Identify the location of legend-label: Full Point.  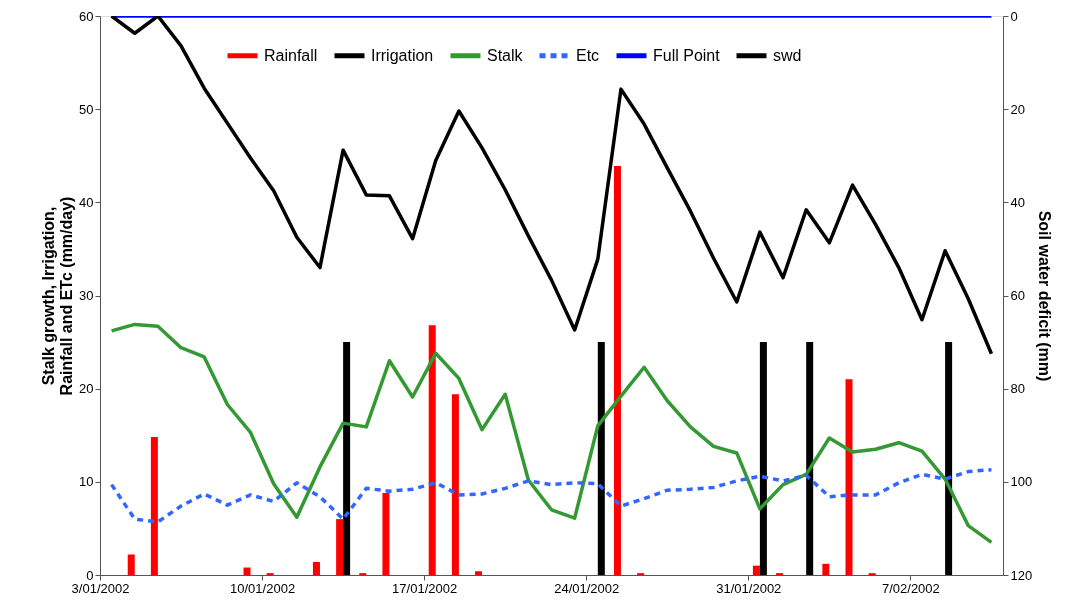
(687, 55).